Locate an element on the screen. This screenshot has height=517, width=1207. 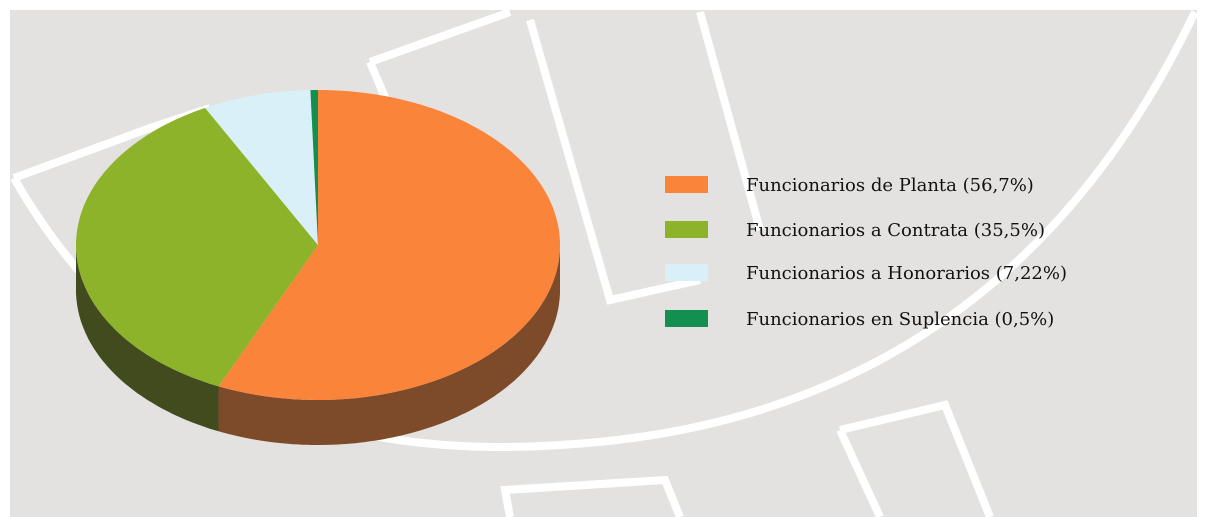
legend-label: Funcionarios en Suplencia (0,5%) is located at coordinates (900, 319).